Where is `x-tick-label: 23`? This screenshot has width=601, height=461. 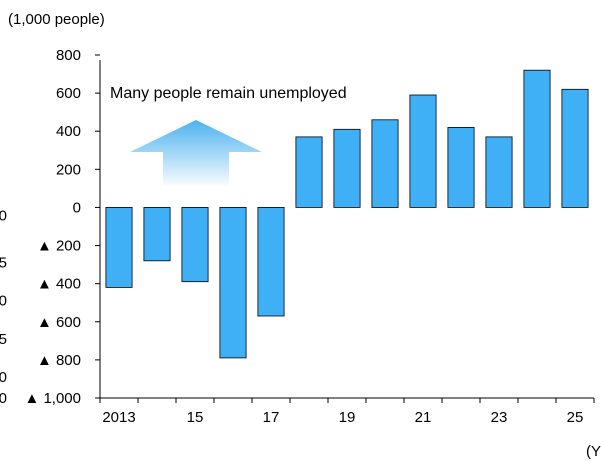
x-tick-label: 23 is located at coordinates (499, 417).